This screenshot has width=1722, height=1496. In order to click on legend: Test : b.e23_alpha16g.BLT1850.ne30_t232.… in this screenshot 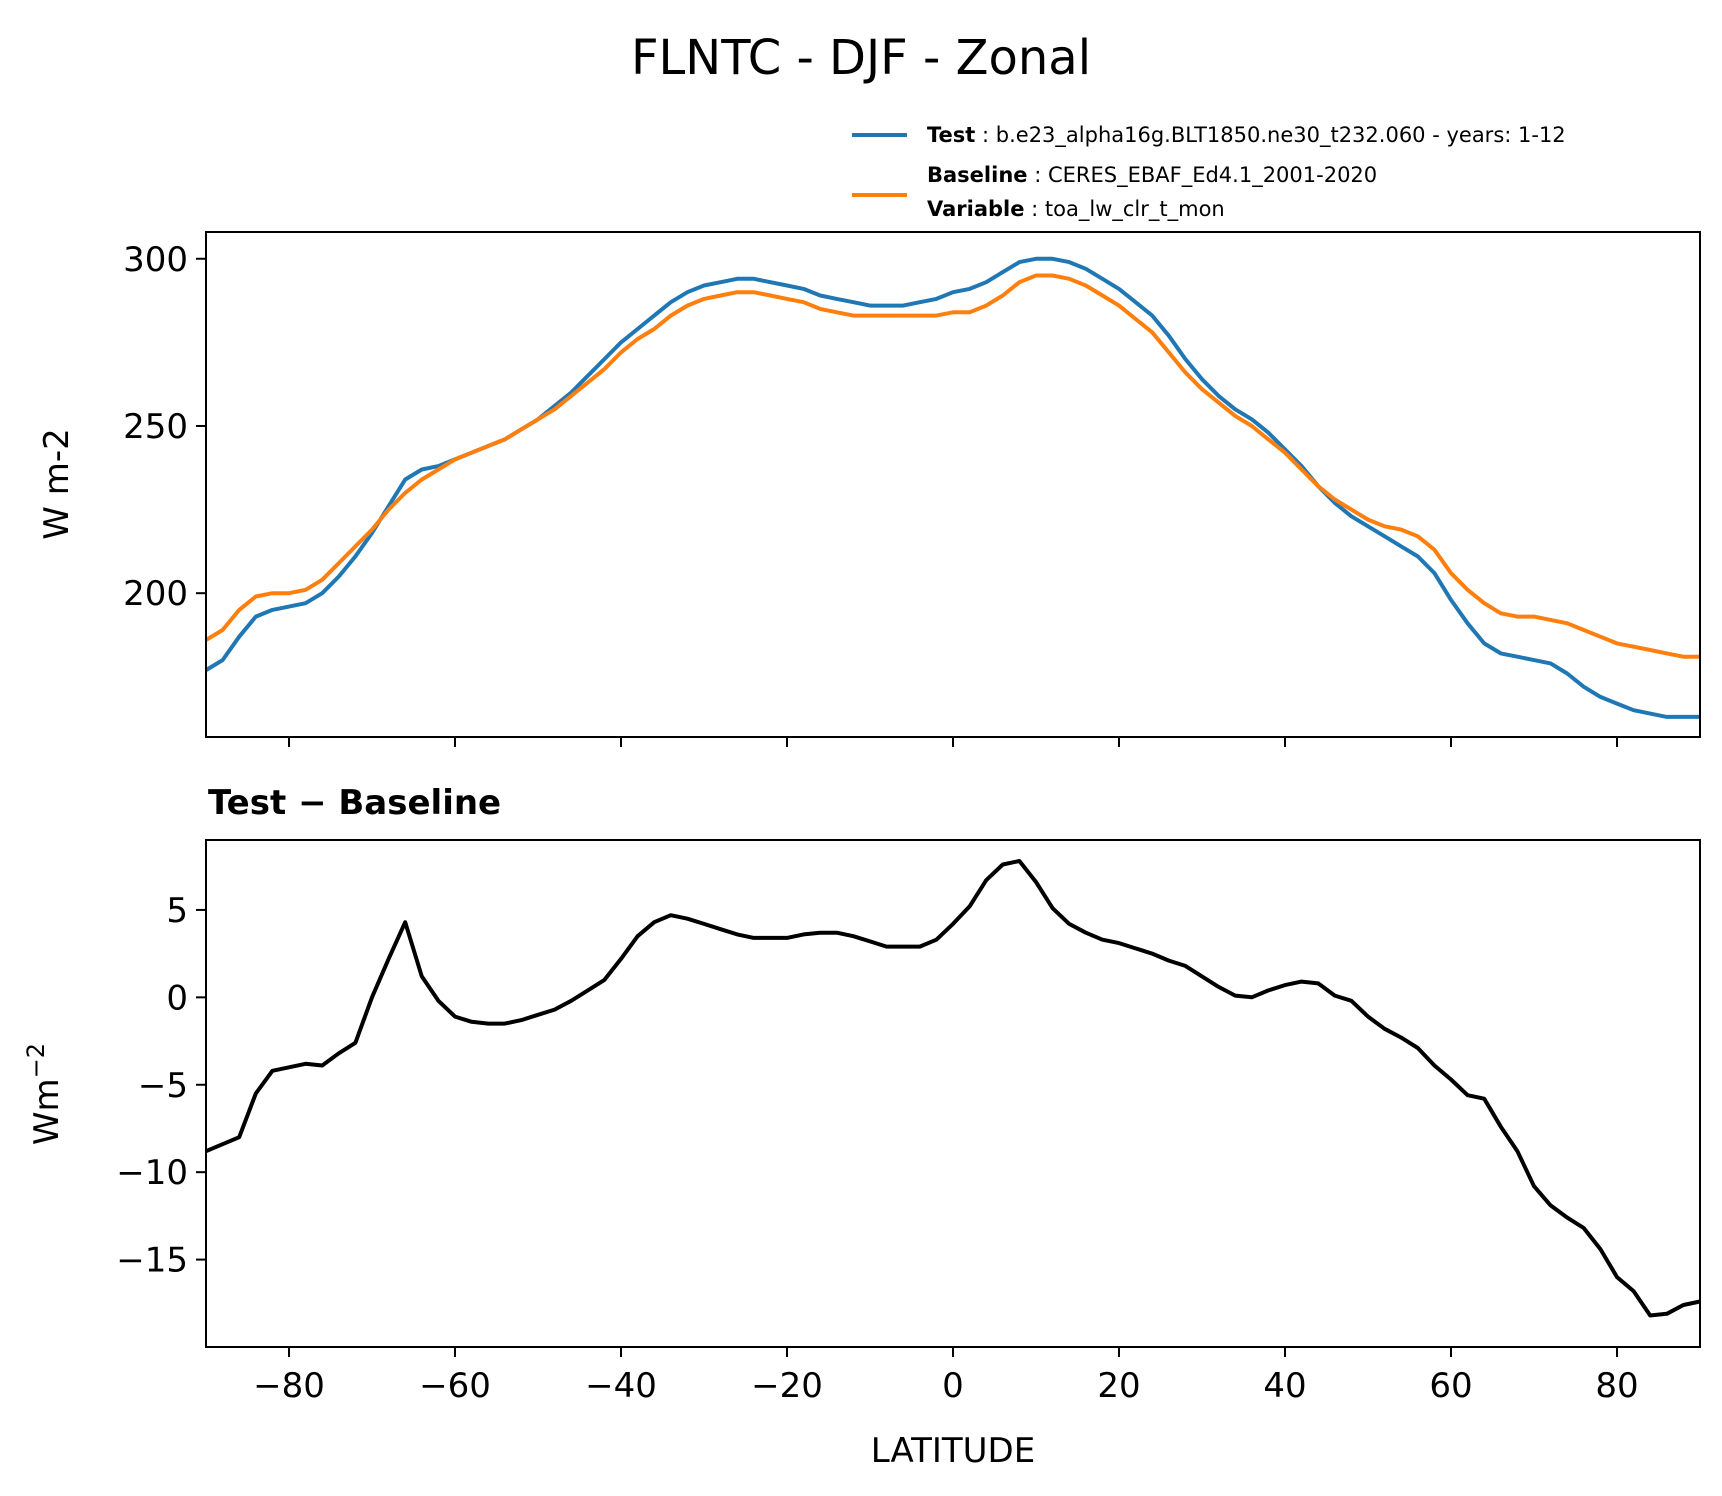, I will do `click(1209, 172)`.